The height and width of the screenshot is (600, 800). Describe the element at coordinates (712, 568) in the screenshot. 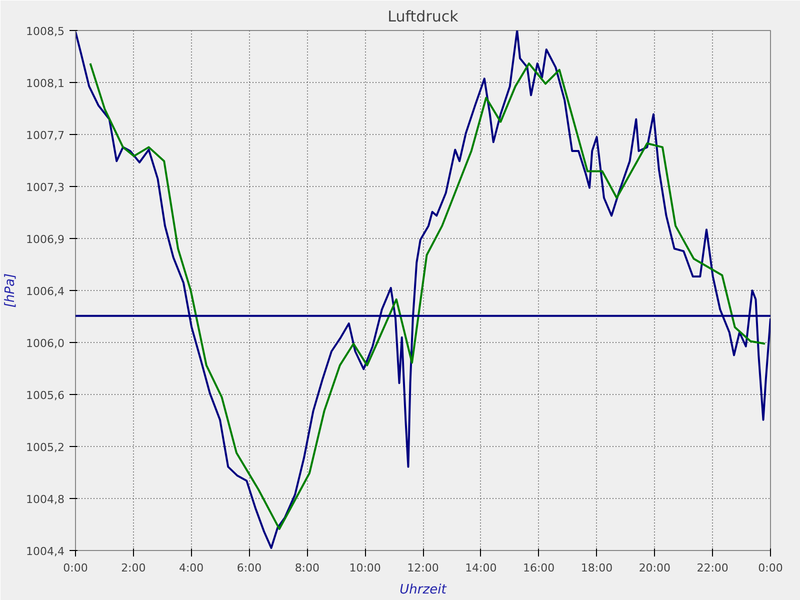

I see `x-tick-label: 22:00` at that location.